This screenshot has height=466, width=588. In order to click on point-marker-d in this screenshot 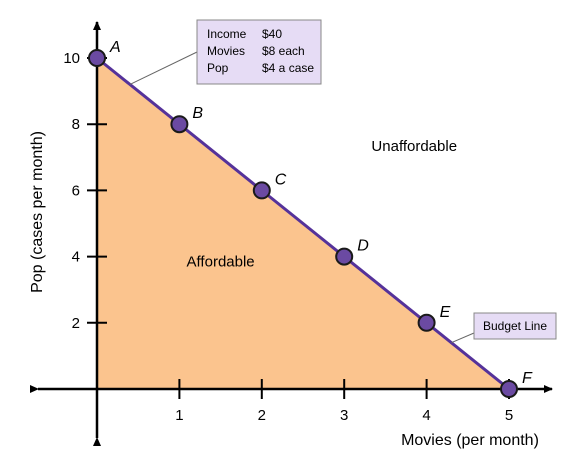, I will do `click(344, 256)`.